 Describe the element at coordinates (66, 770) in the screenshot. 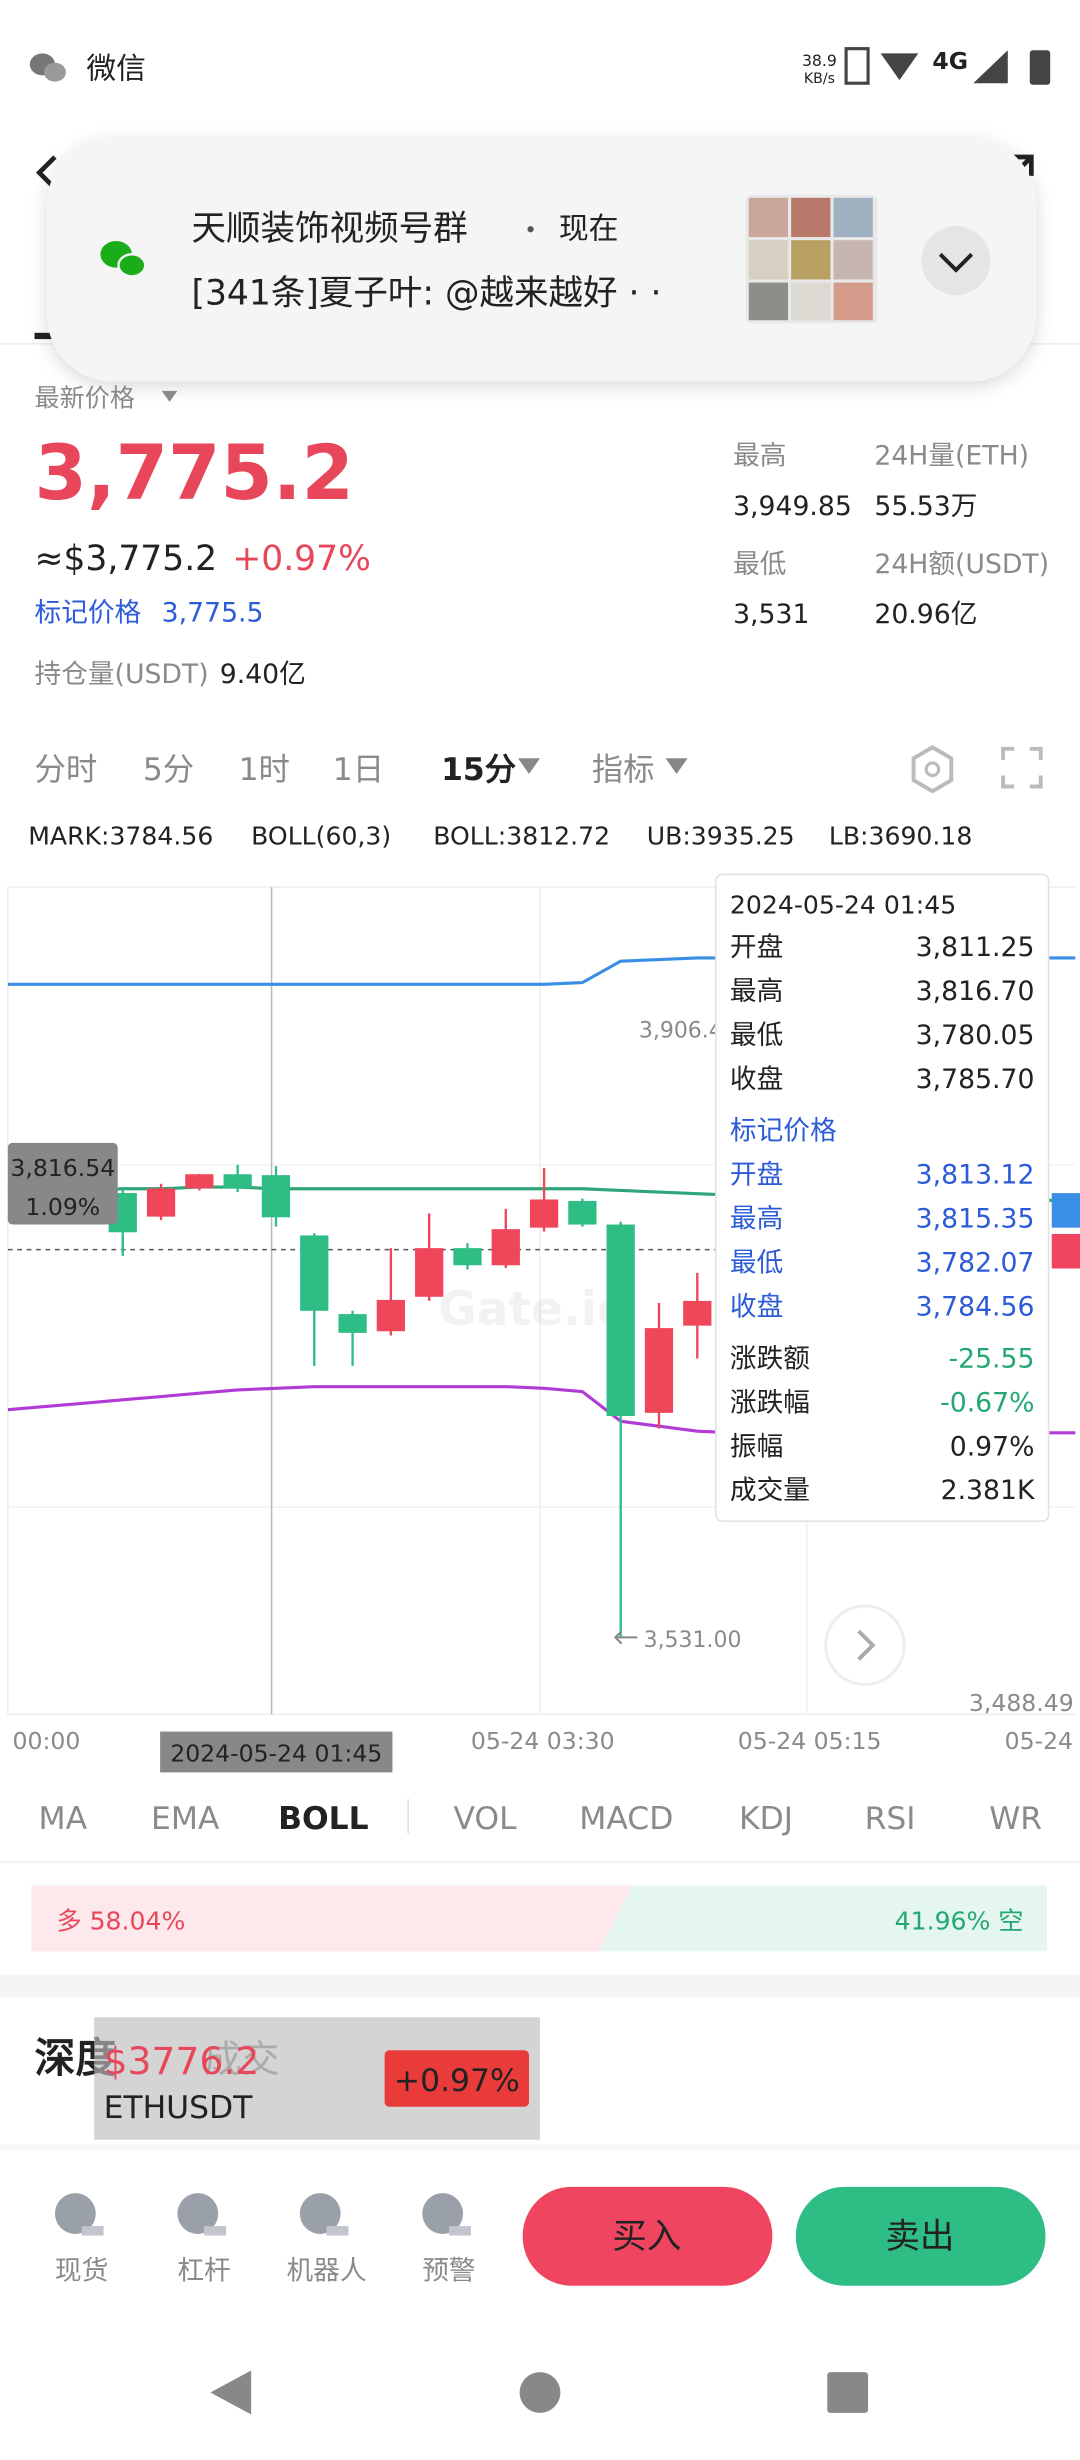

I see `interval-tab: 分时` at that location.